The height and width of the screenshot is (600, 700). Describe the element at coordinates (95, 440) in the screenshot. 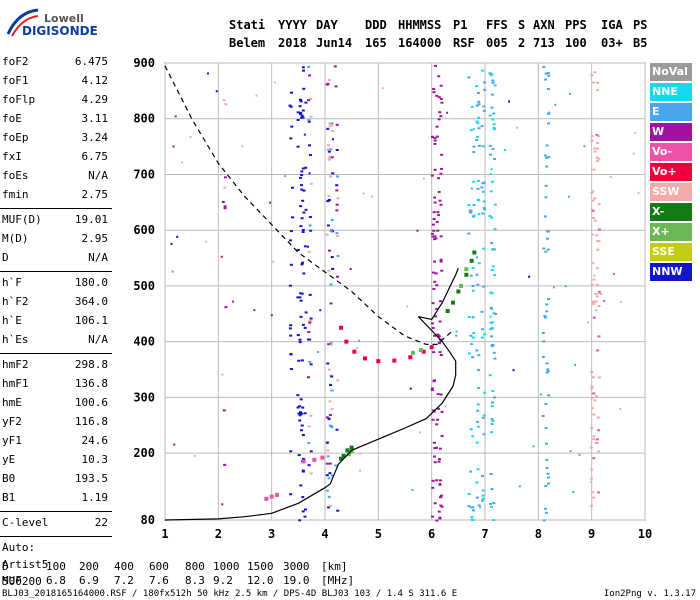

I see `param-value: 24.6` at that location.